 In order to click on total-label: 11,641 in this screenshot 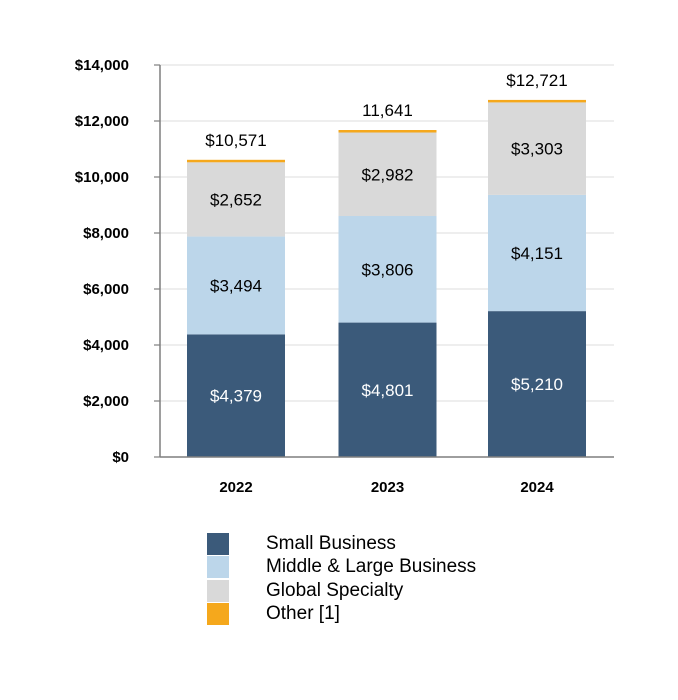, I will do `click(387, 110)`.